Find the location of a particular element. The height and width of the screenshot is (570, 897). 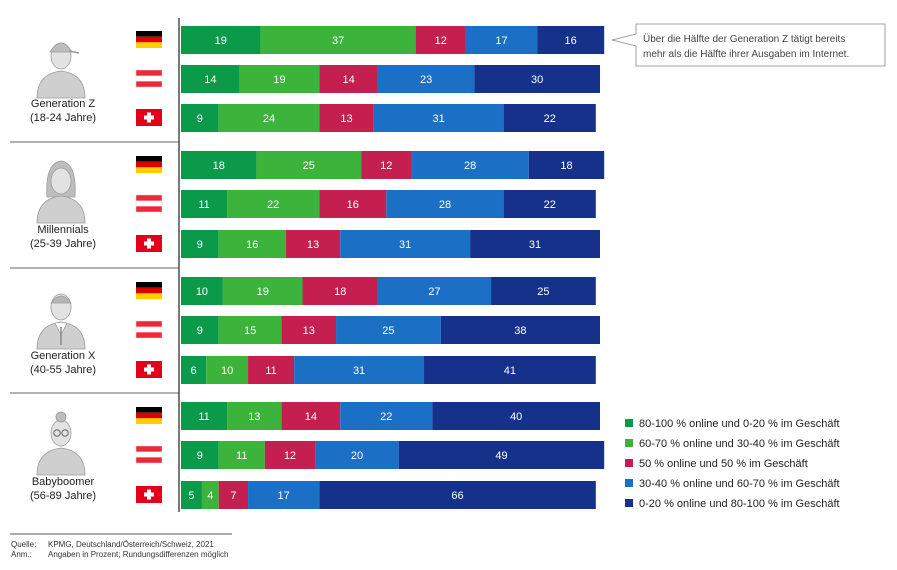

person-longhair-icon is located at coordinates (61, 192).